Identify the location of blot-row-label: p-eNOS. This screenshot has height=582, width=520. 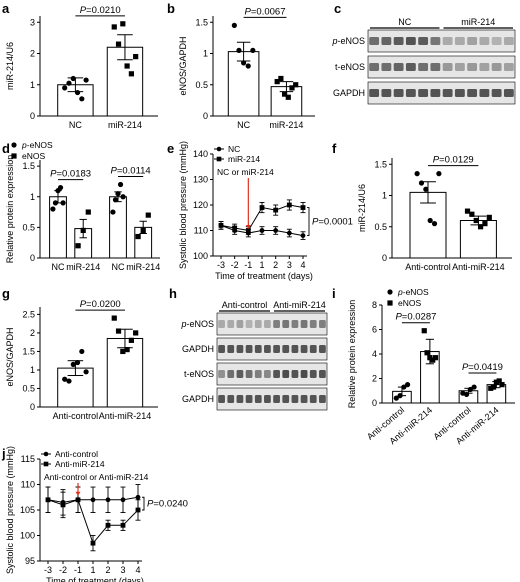
(348, 41).